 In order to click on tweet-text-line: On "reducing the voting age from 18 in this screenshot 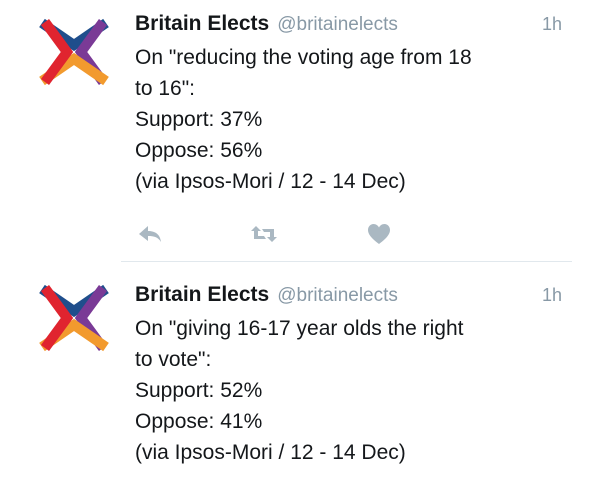, I will do `click(303, 57)`.